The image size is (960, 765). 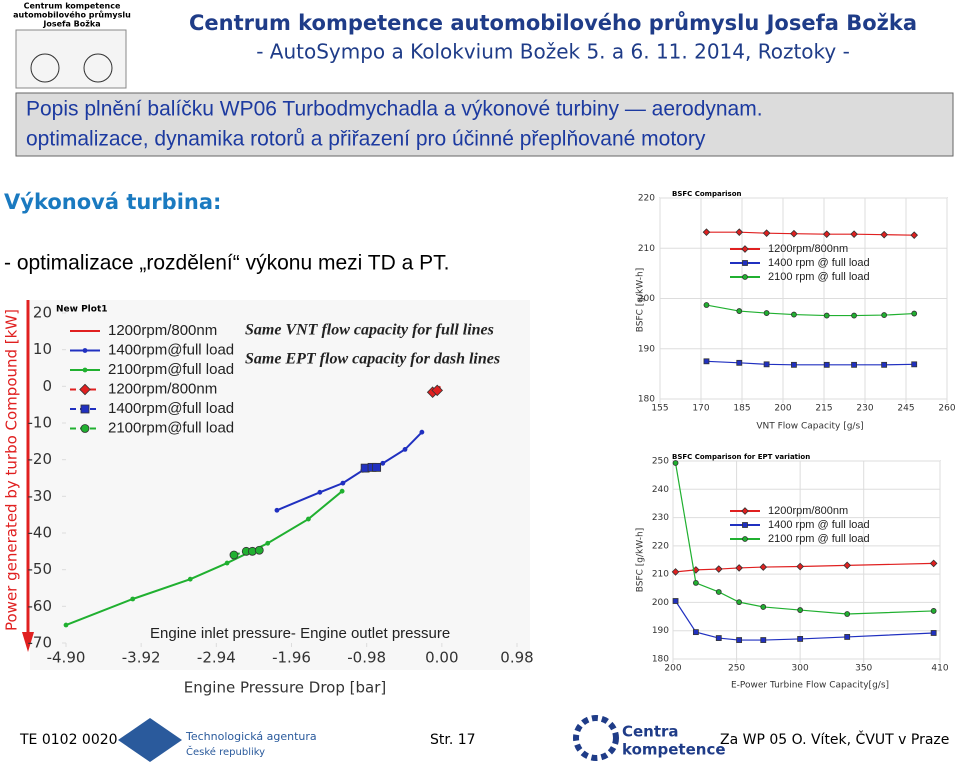 I want to click on chart-title: BSFC Comparison, so click(x=707, y=194).